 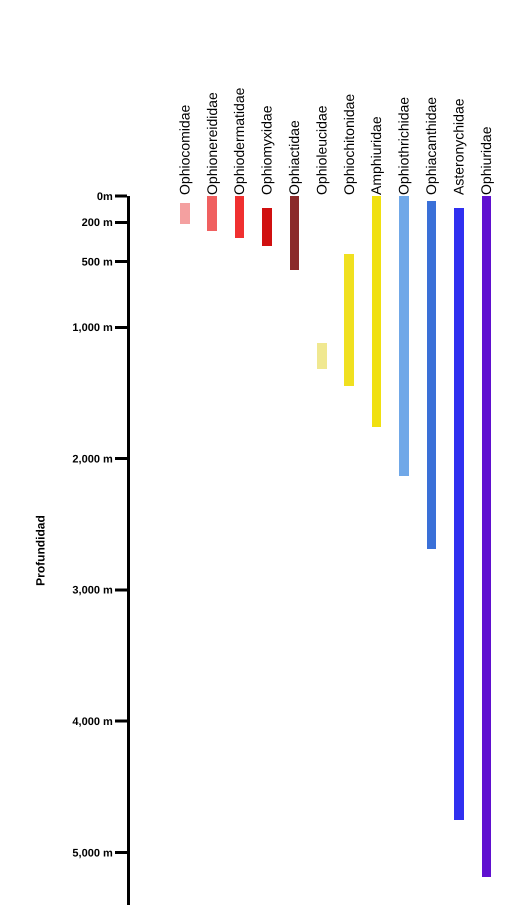 I want to click on x-tick-label: Ophiuridae, so click(x=486, y=160).